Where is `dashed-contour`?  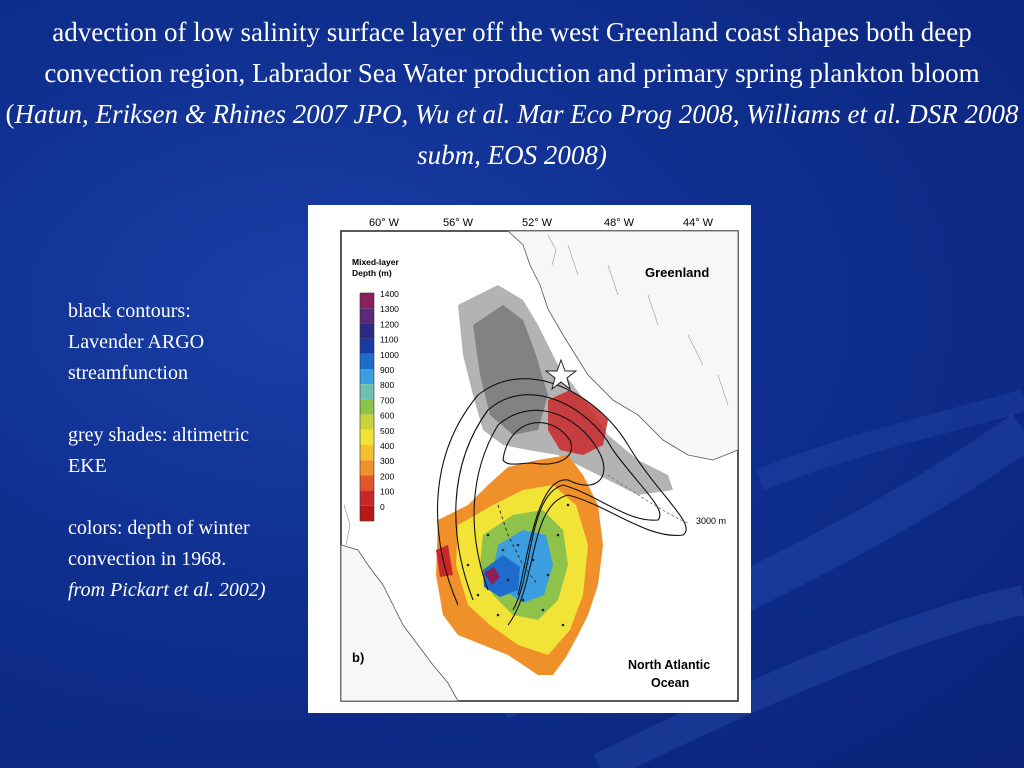
dashed-contour is located at coordinates (518, 545).